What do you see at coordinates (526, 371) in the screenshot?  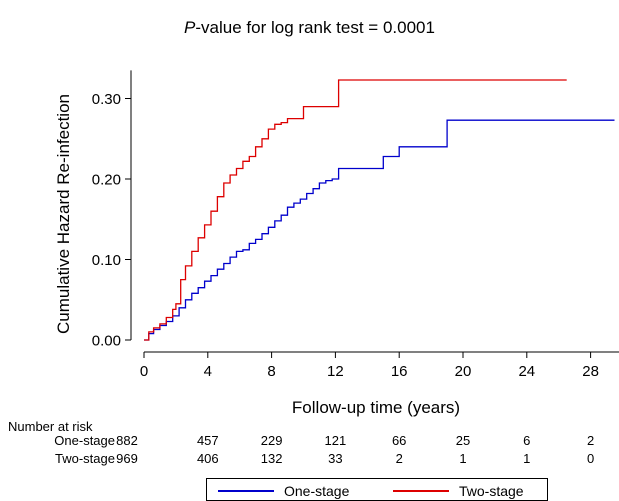 I see `x-tick-label: 24` at bounding box center [526, 371].